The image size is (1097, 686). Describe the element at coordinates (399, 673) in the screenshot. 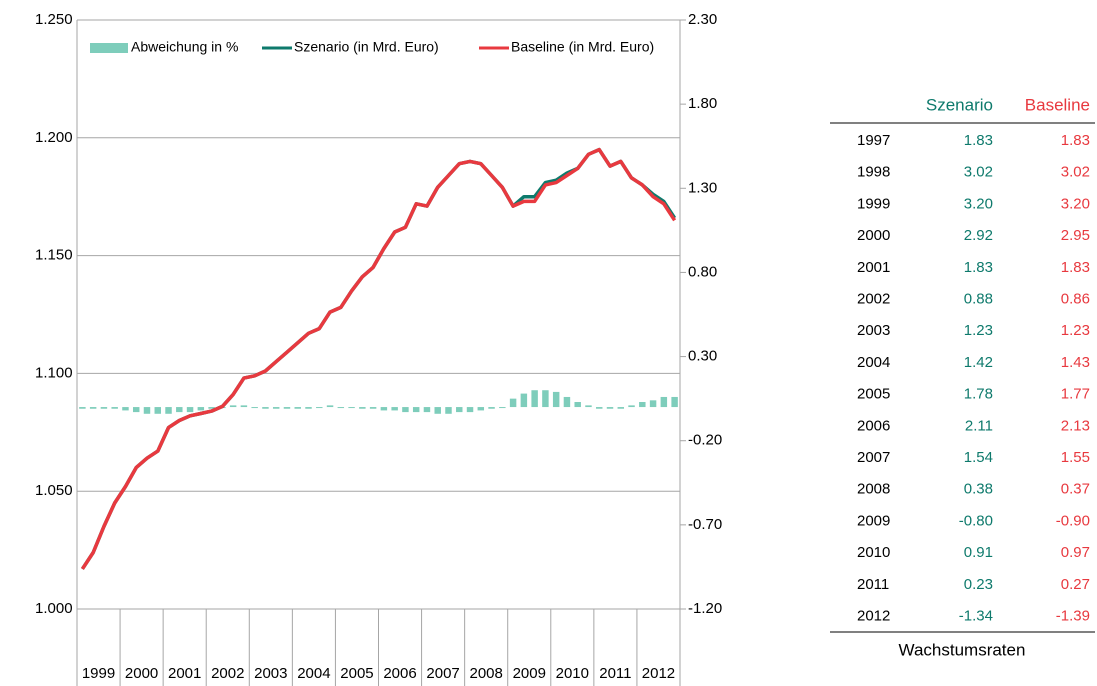

I see `x-tick-label: 2006` at that location.